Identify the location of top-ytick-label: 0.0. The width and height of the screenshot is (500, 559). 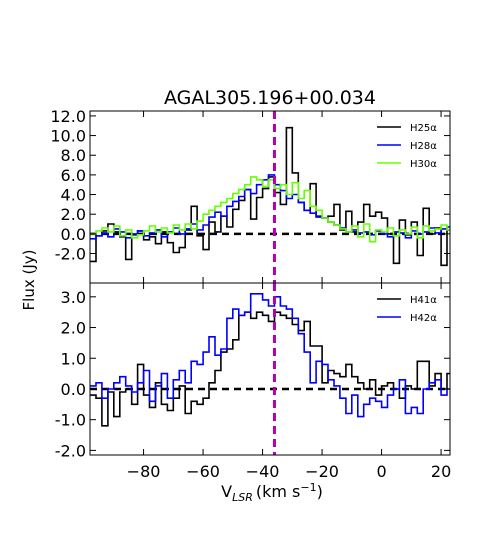
(73, 234).